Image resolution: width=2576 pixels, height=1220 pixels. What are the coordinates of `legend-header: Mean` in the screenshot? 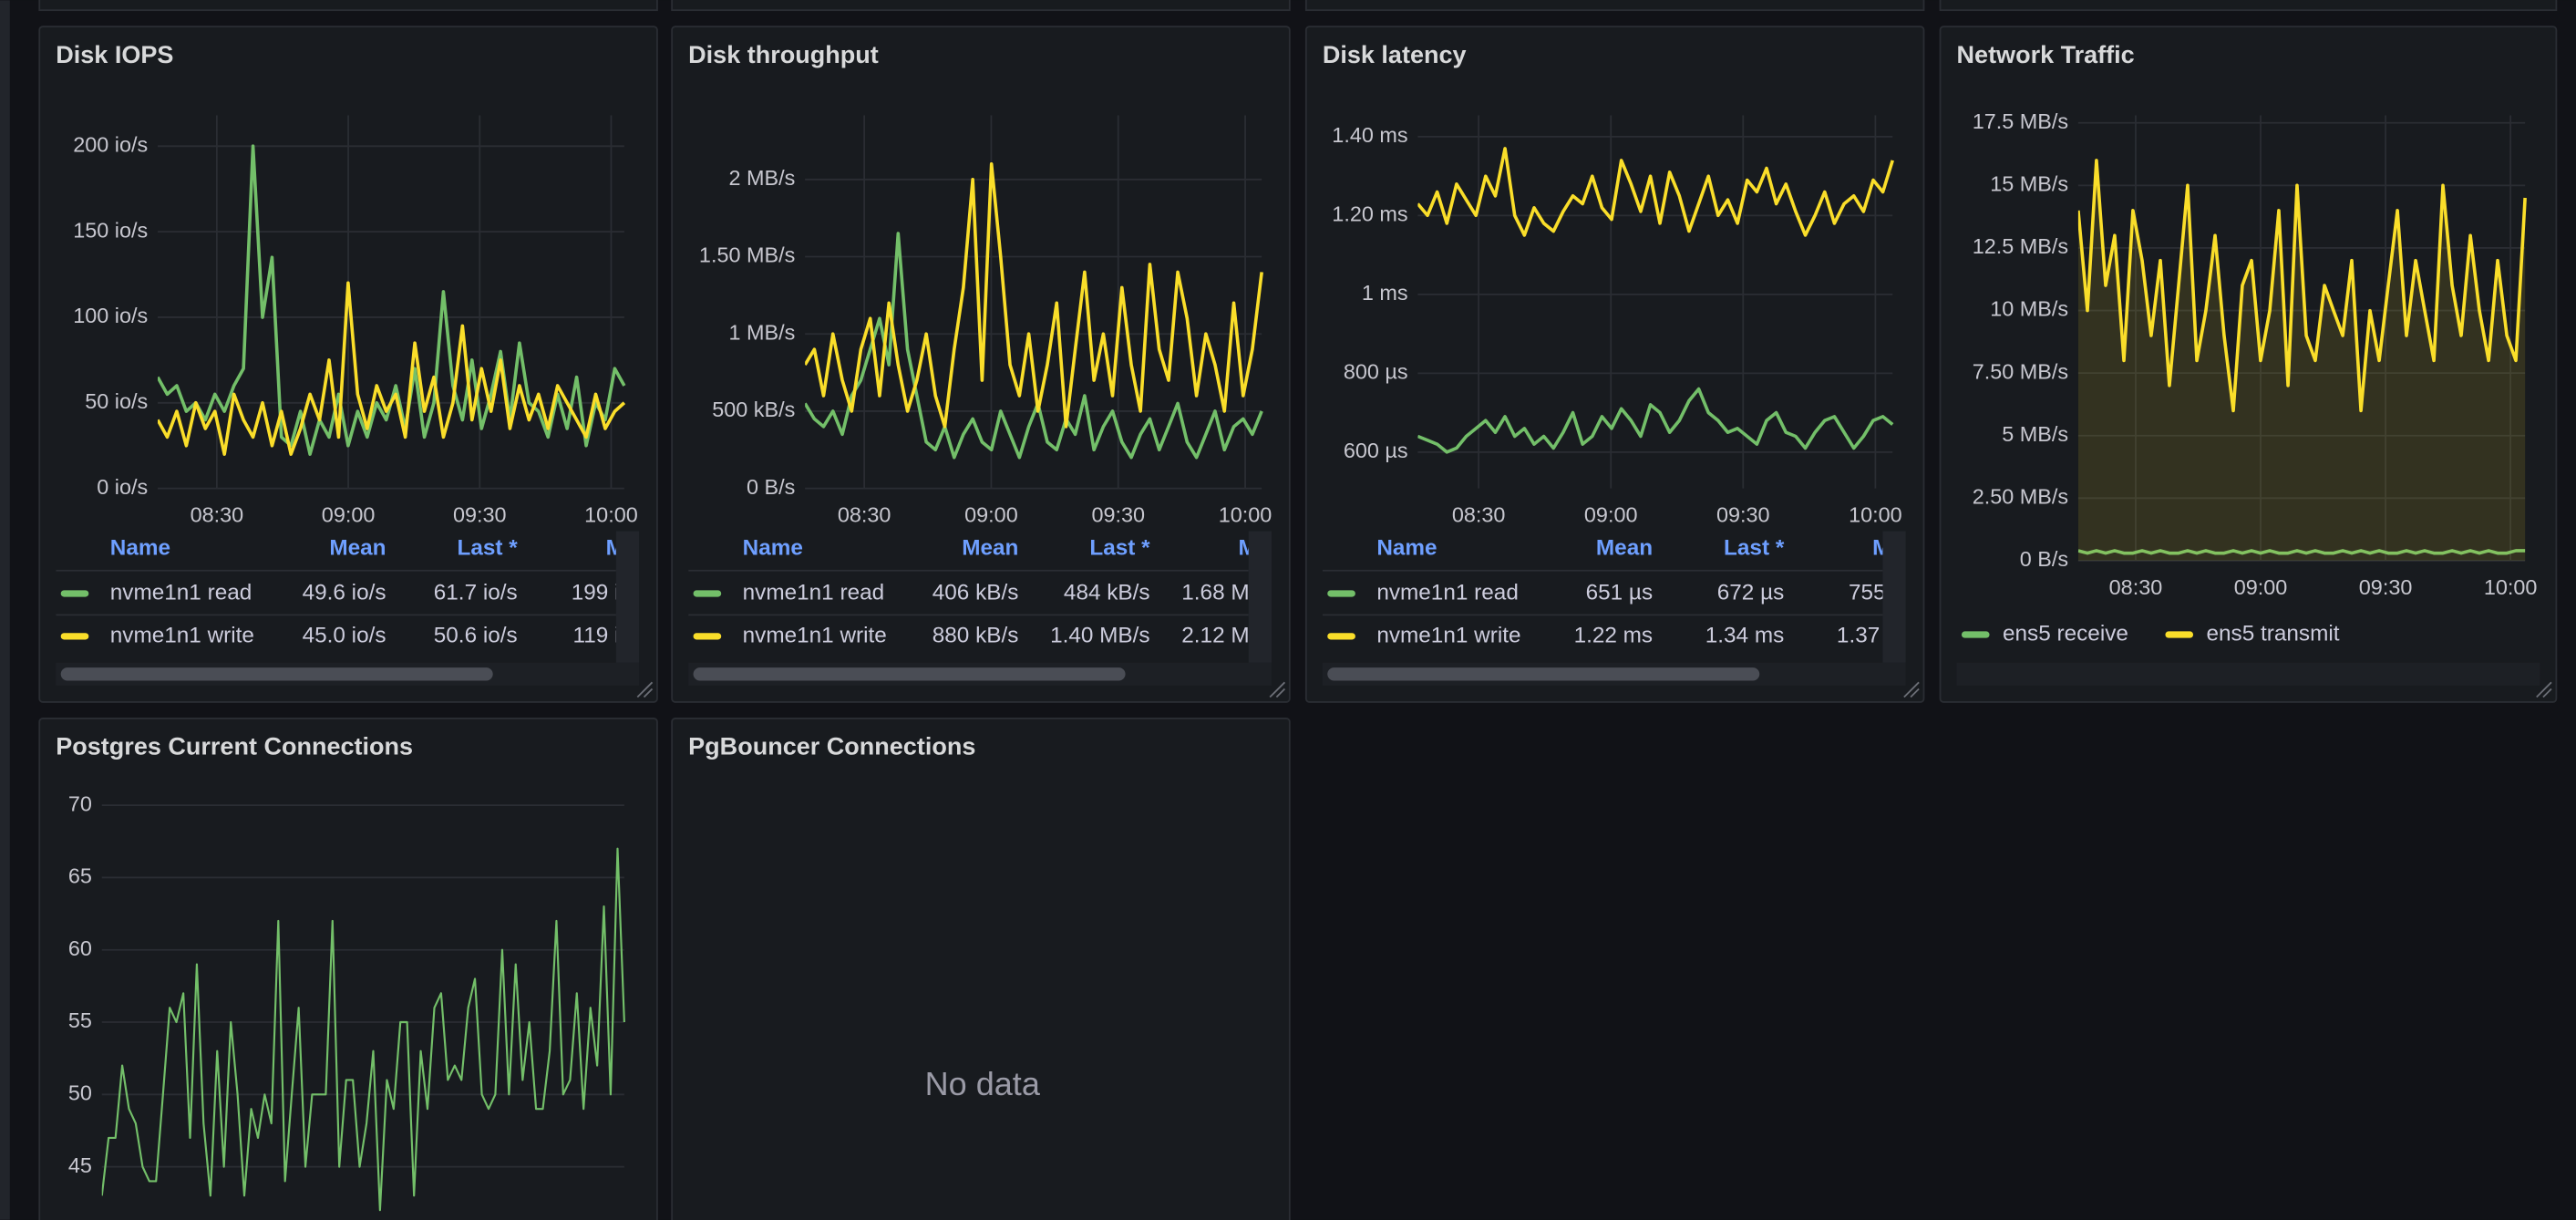 It's located at (1624, 548).